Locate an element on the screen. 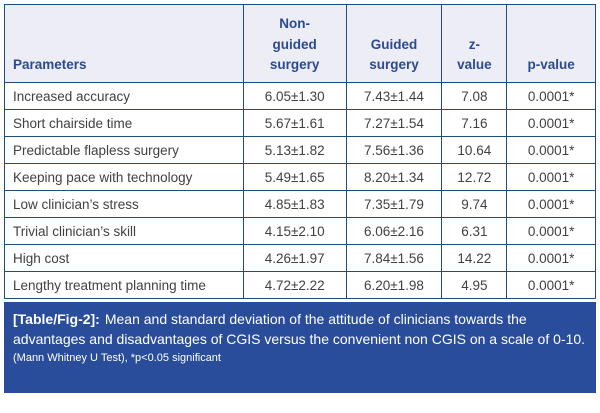 The width and height of the screenshot is (600, 413). parameter-cell: Increased accuracy is located at coordinates (124, 96).